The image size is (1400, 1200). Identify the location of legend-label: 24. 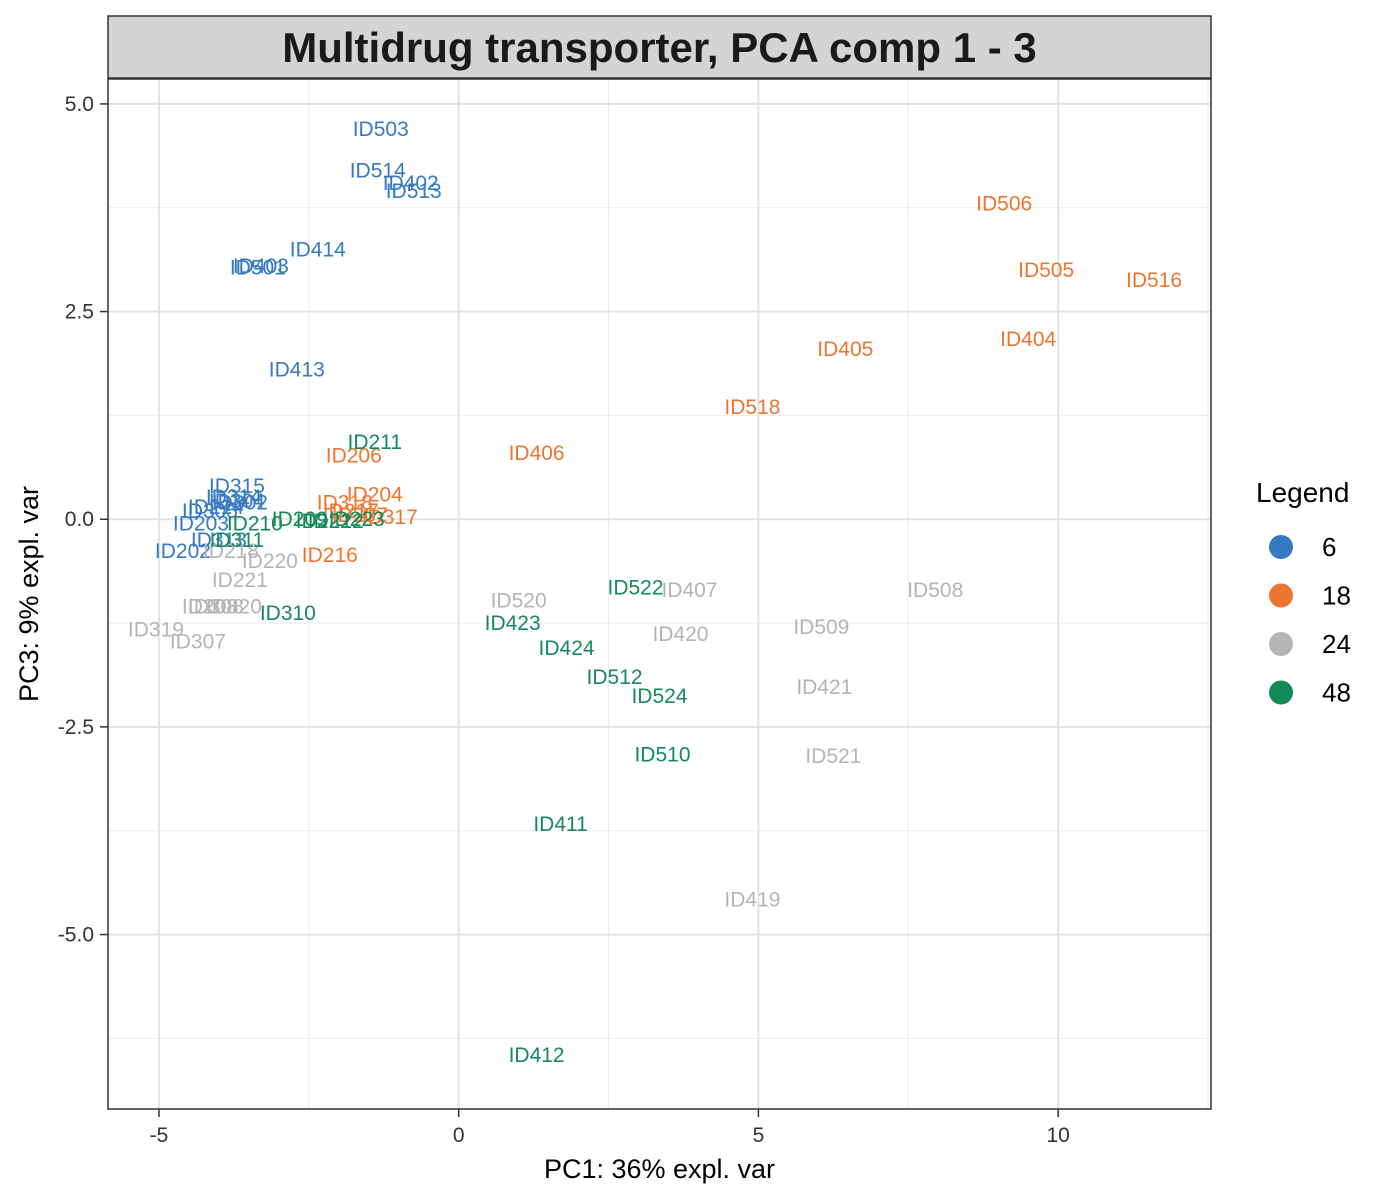
(1336, 644).